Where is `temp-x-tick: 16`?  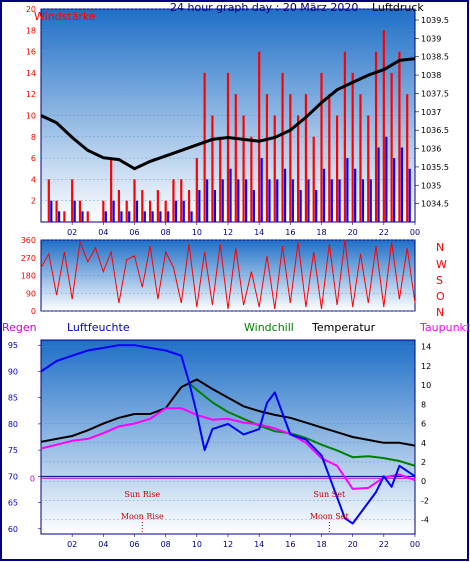 temp-x-tick: 16 is located at coordinates (290, 544).